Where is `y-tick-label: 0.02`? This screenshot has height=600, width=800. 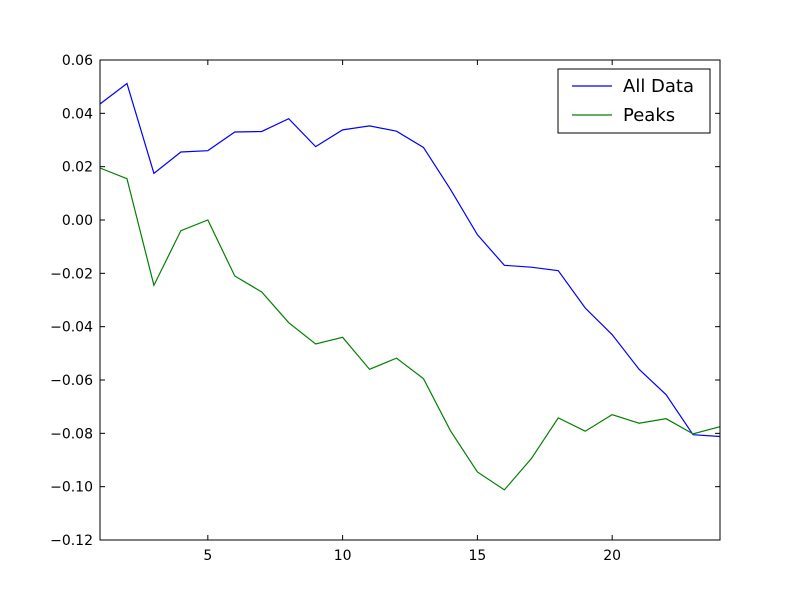
y-tick-label: 0.02 is located at coordinates (77, 168).